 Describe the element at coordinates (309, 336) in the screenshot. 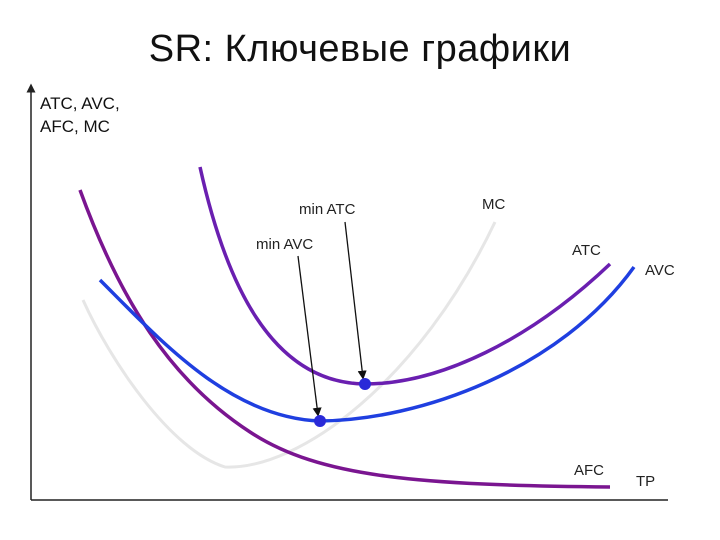

I see `min-avc-pointer` at that location.